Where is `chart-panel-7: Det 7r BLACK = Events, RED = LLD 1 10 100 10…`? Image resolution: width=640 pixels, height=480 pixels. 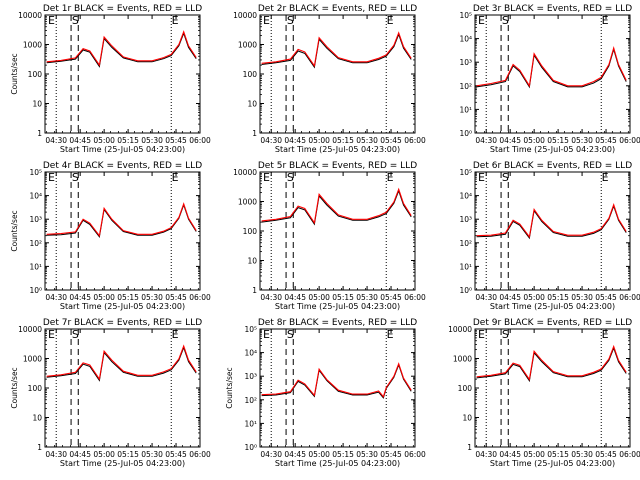 chart-panel-7: Det 7r BLACK = Events, RED = LLD 1 10 100 10… is located at coordinates (110, 393).